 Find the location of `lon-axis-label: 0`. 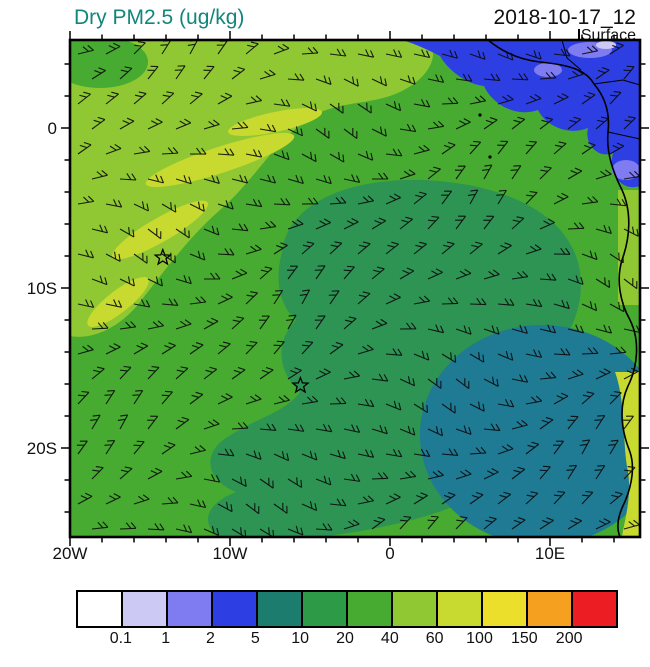

lon-axis-label: 0 is located at coordinates (389, 553).